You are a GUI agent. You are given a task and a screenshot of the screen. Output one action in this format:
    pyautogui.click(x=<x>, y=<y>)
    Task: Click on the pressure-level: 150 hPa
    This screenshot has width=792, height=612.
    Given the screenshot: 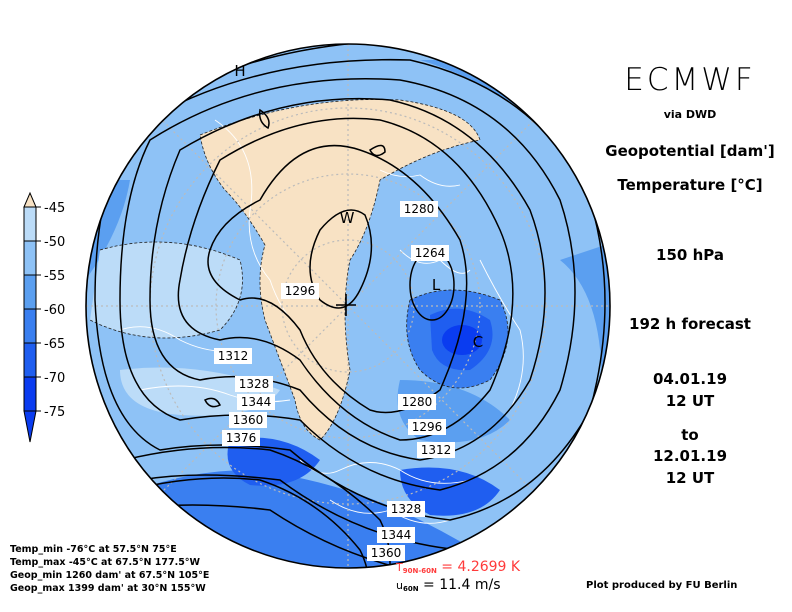 What is the action you would take?
    pyautogui.click(x=690, y=255)
    